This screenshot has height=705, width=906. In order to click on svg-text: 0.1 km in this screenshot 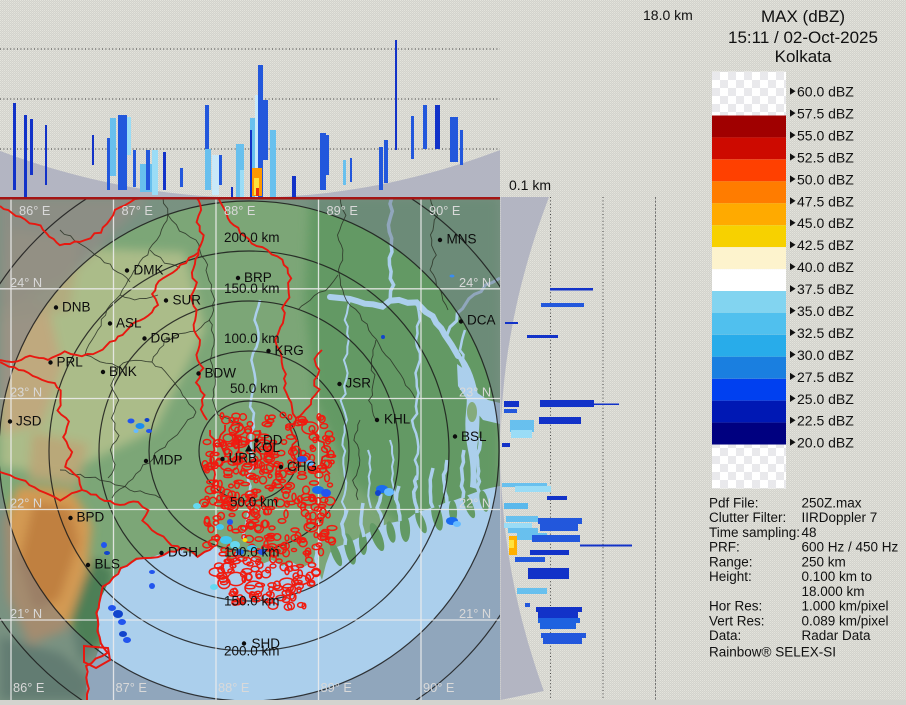, I will do `click(530, 185)`.